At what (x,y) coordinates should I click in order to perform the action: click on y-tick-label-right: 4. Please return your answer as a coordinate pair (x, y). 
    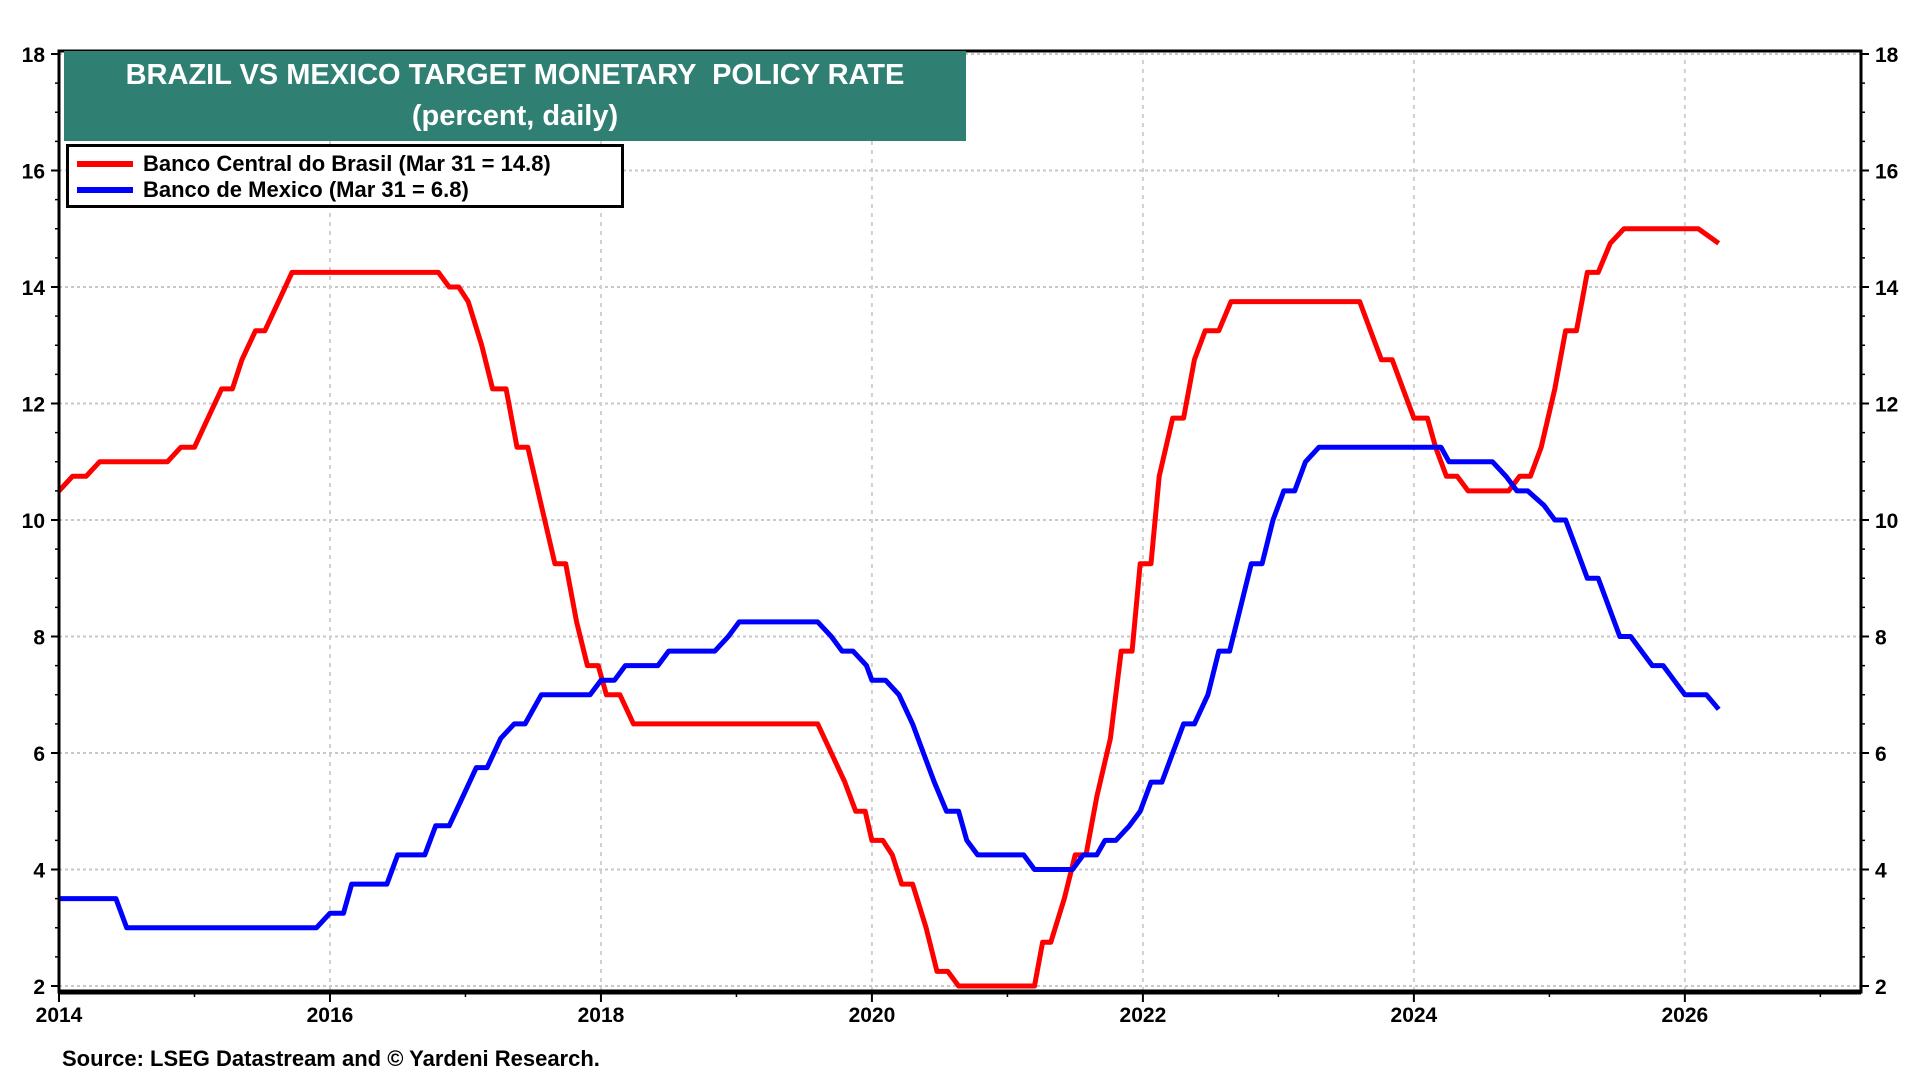
    Looking at the image, I should click on (1881, 871).